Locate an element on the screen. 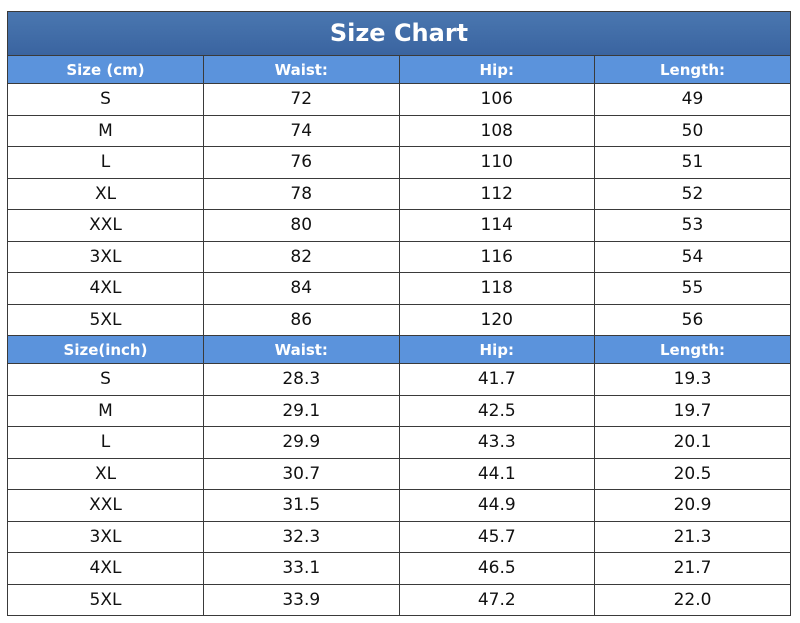 This screenshot has width=800, height=623. table-row: 5XL 86 120 56 is located at coordinates (399, 319).